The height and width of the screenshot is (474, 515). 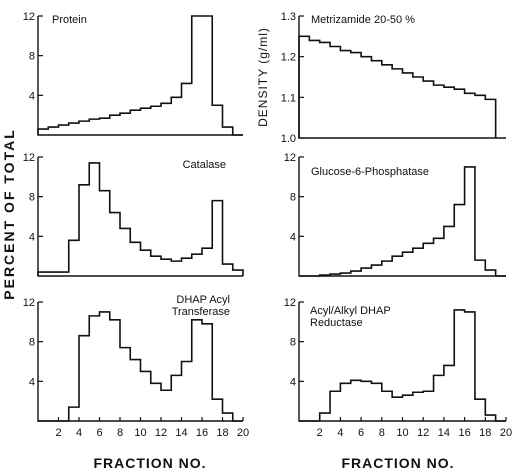 What do you see at coordinates (140, 219) in the screenshot?
I see `series-line-catalase` at bounding box center [140, 219].